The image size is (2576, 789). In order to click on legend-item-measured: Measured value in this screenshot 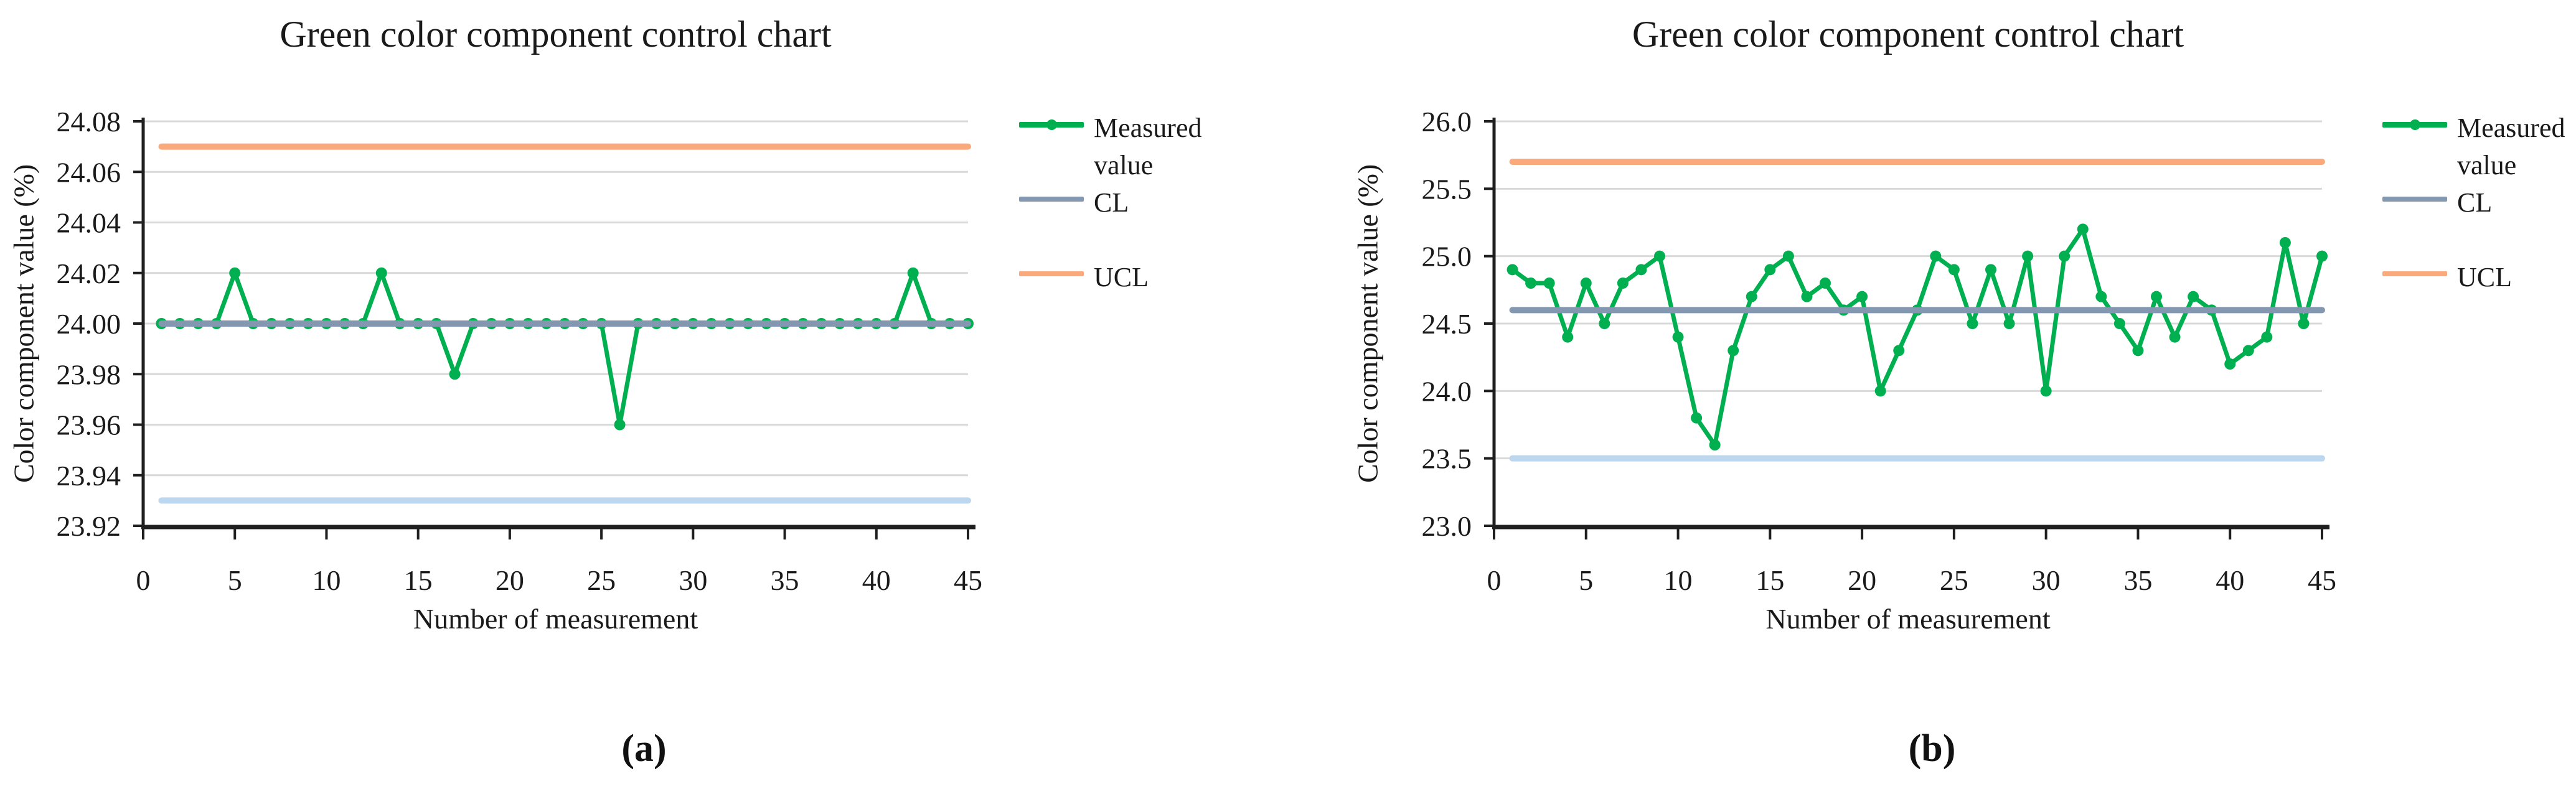, I will do `click(2479, 147)`.